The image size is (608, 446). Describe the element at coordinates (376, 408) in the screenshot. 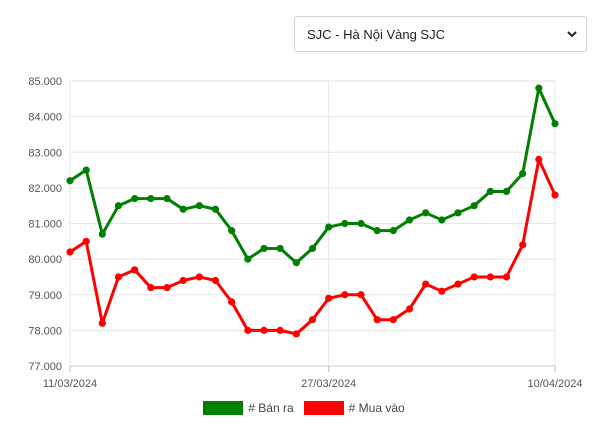

I see `legend-label-mua-vao: # Mua vào` at that location.